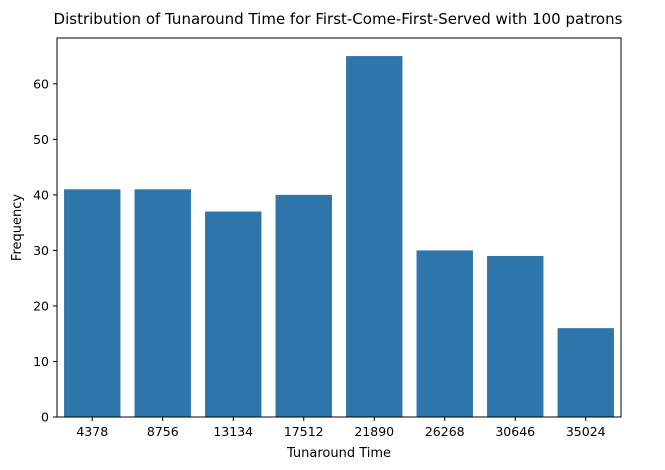  Describe the element at coordinates (515, 431) in the screenshot. I see `x-tick-label: 30646` at that location.